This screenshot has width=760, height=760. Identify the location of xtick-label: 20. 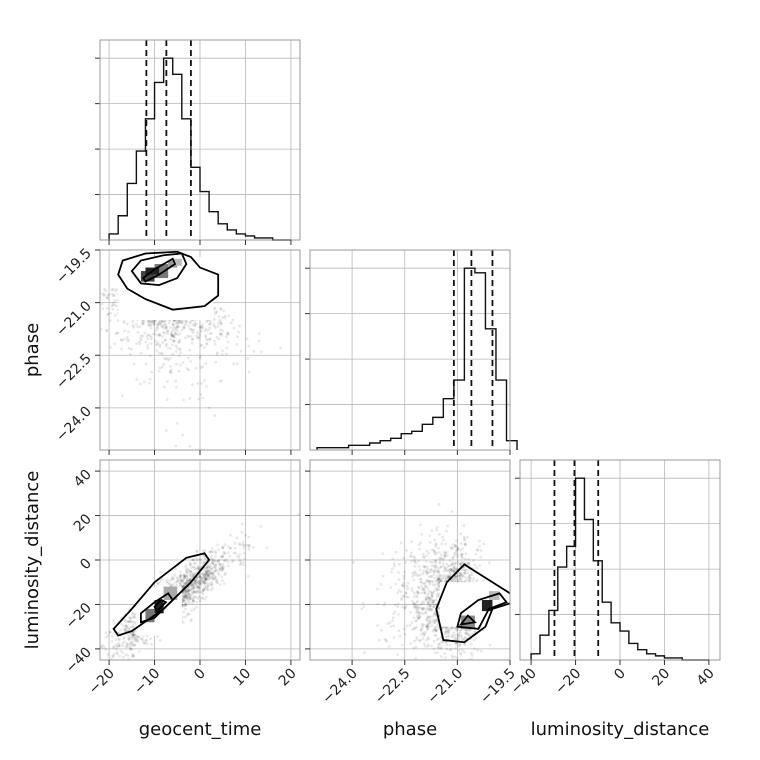
(288, 678).